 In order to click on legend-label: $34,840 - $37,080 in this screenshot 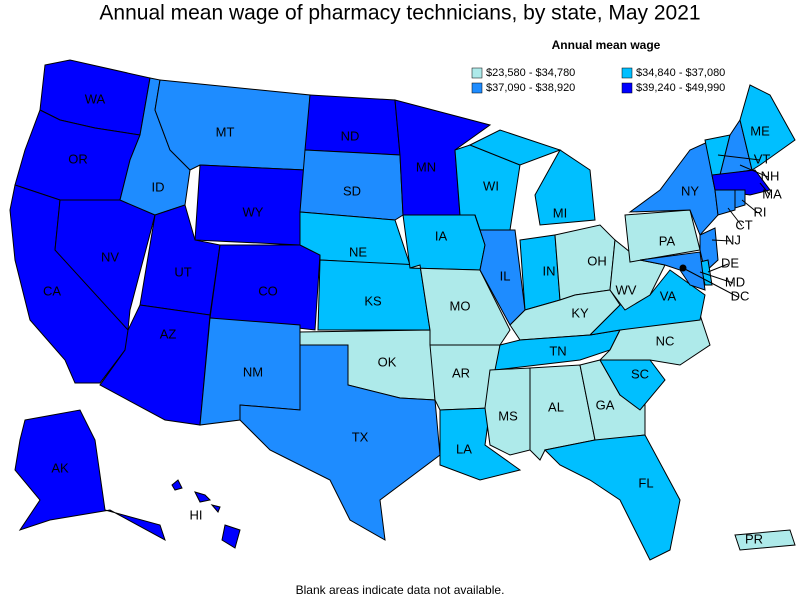, I will do `click(680, 73)`.